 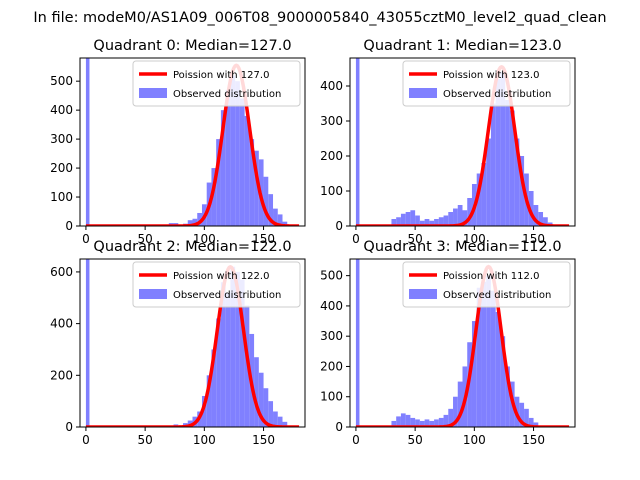 What do you see at coordinates (192, 247) in the screenshot?
I see `panel-title: Quadrant 2: Median=122.0` at bounding box center [192, 247].